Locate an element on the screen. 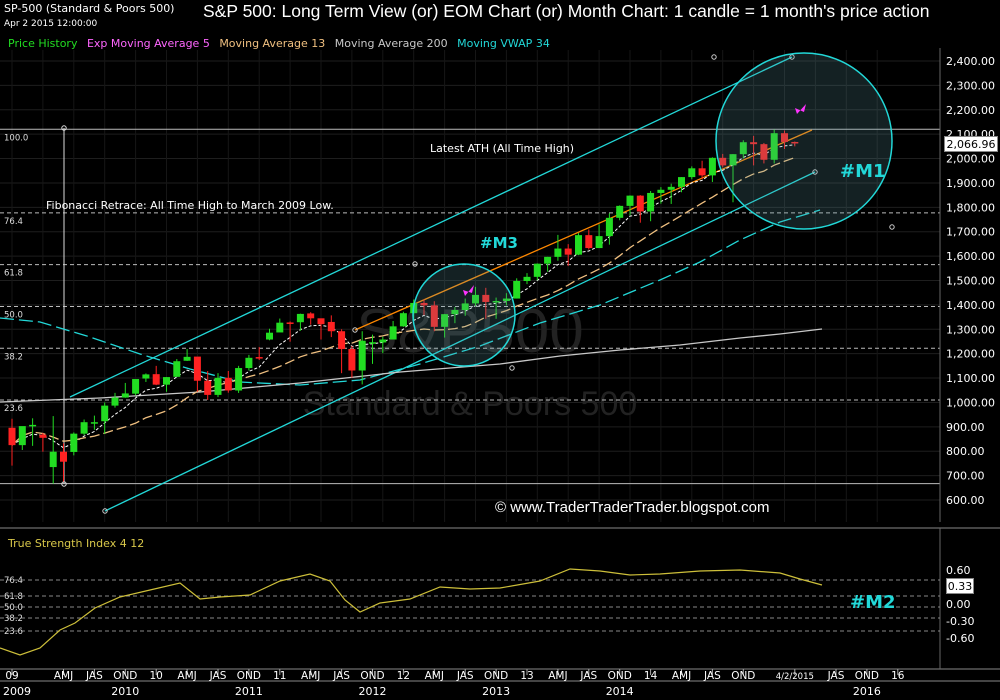 The height and width of the screenshot is (700, 1000). m1-circle is located at coordinates (804, 141).